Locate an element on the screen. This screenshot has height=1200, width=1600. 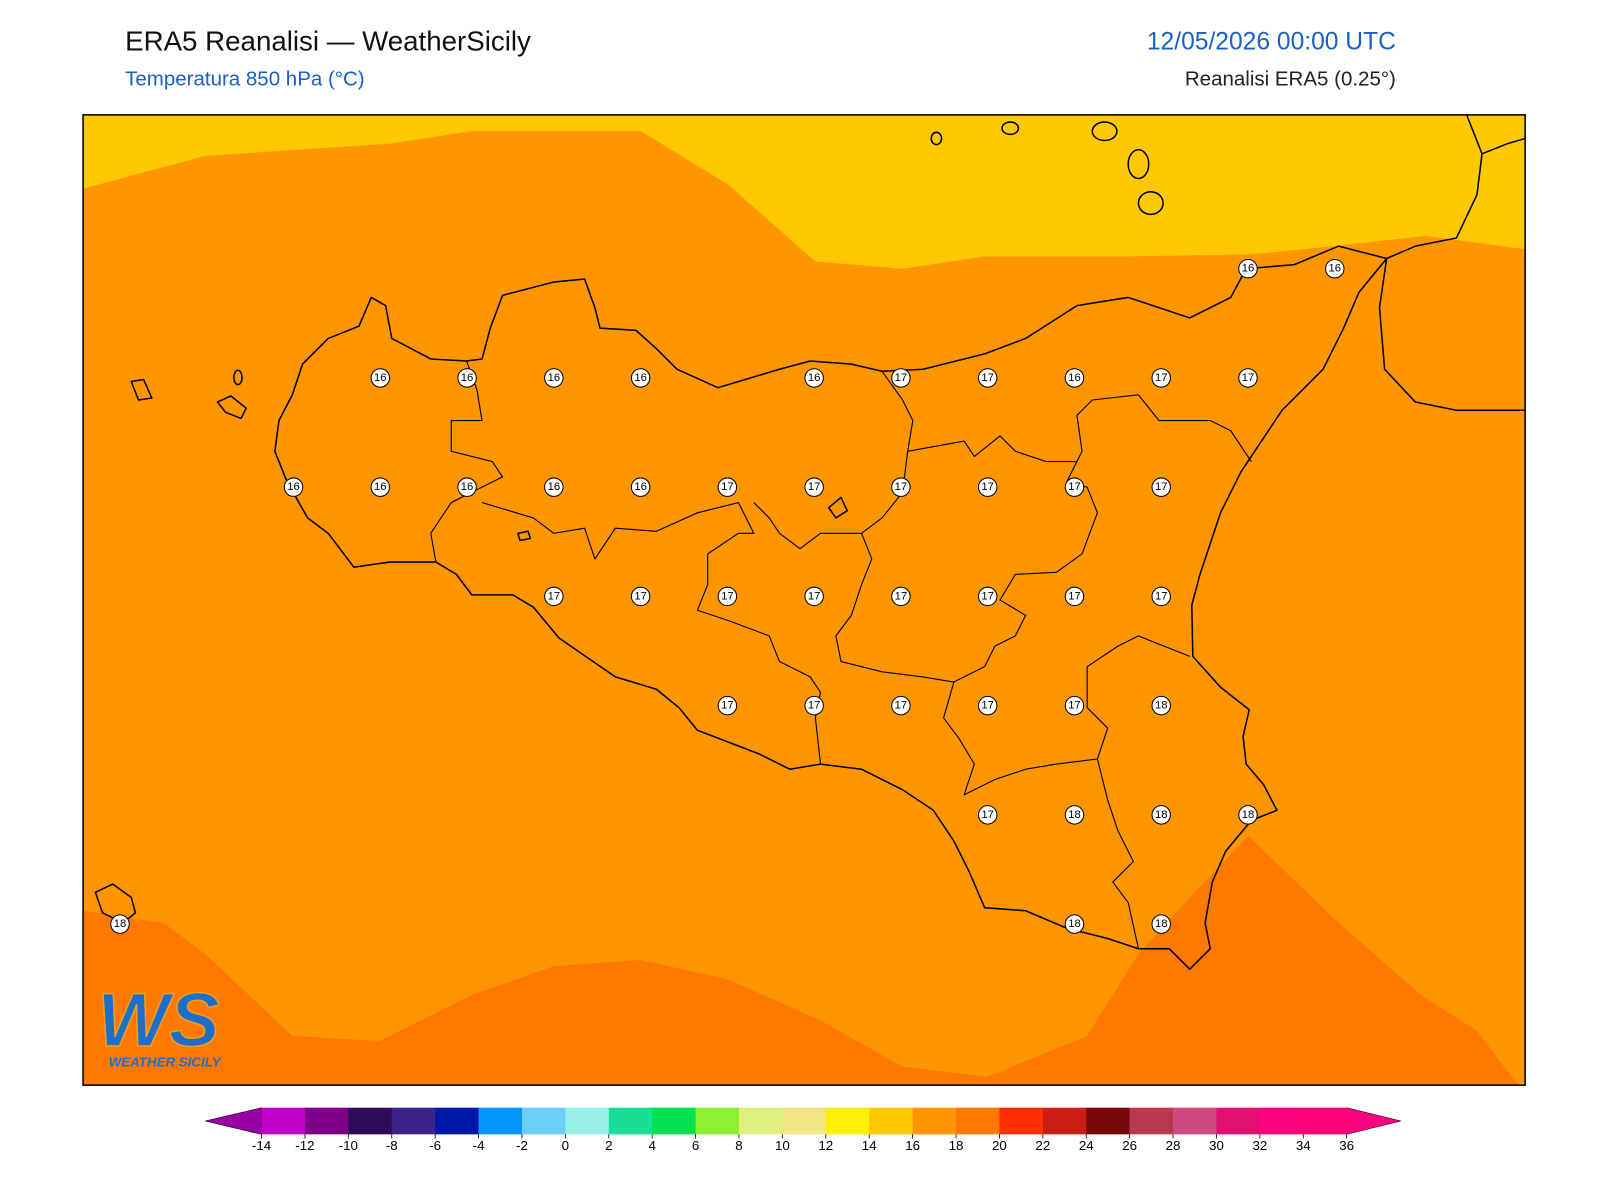
colorbar-tick-label: 16 is located at coordinates (912, 1145).